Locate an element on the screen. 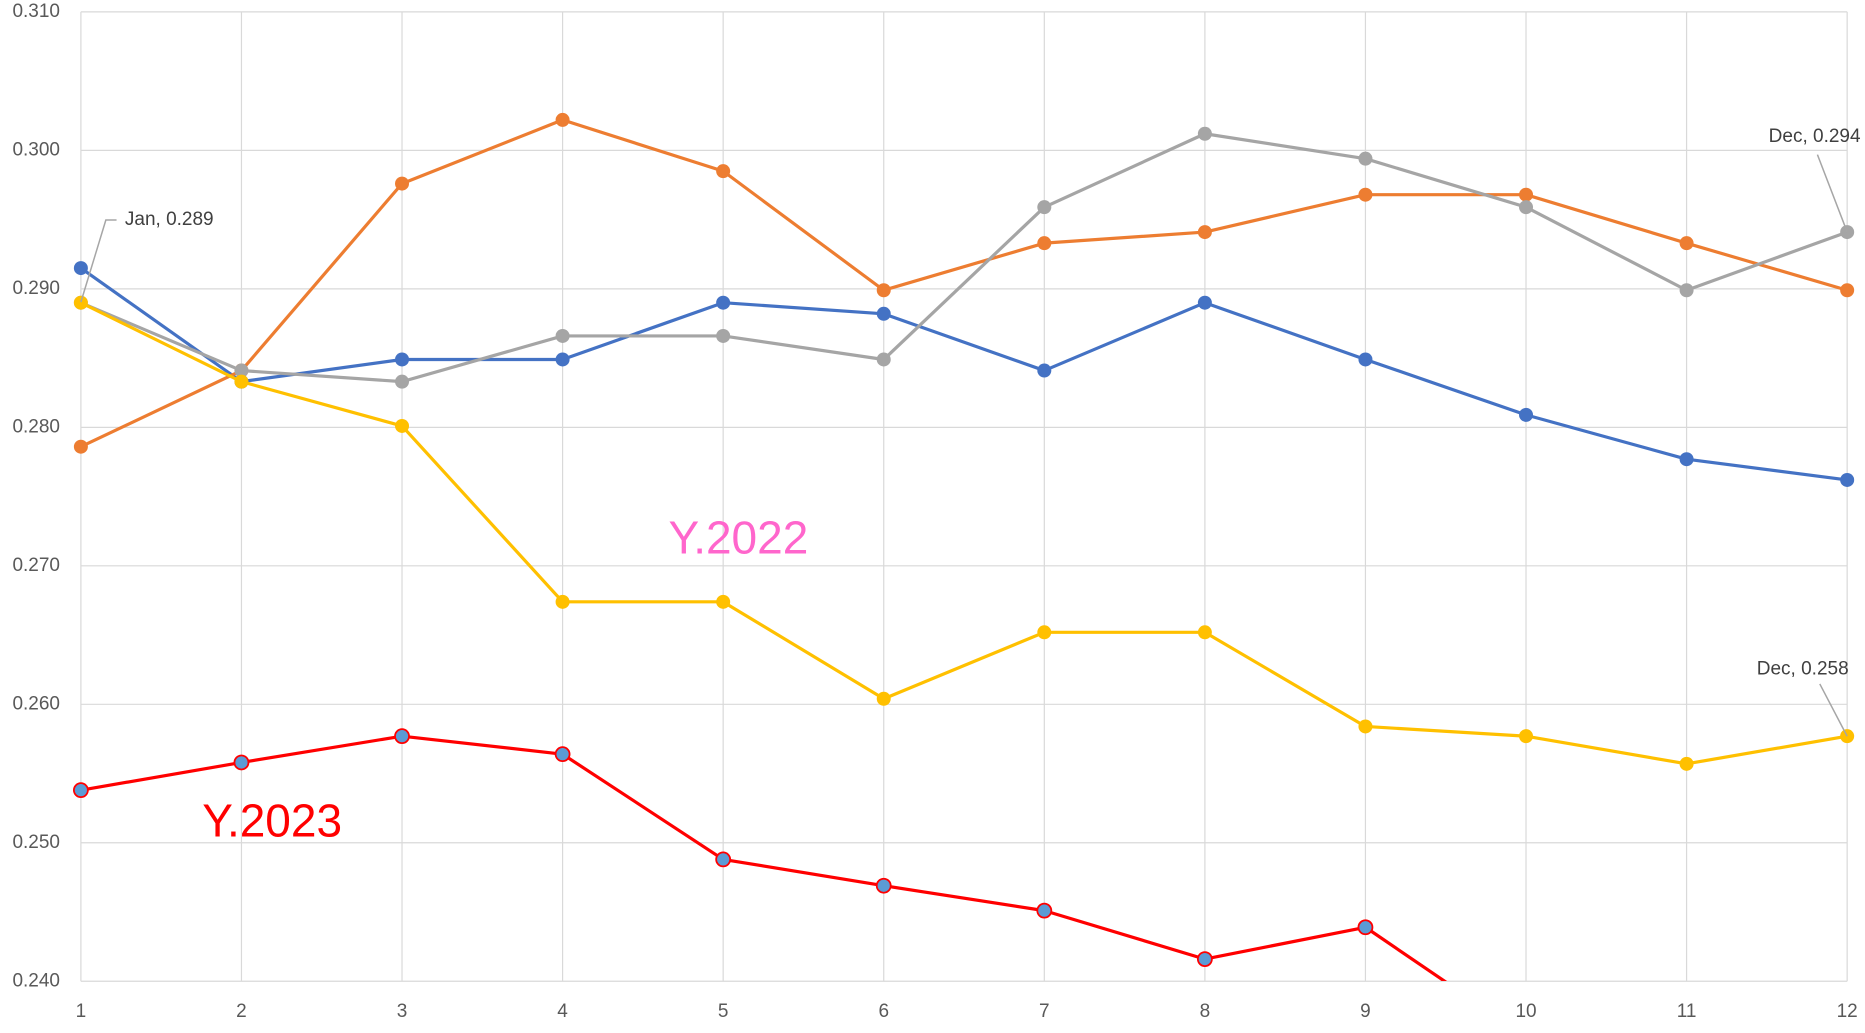 This screenshot has width=1865, height=1033. annotation: Y.2022 is located at coordinates (738, 537).